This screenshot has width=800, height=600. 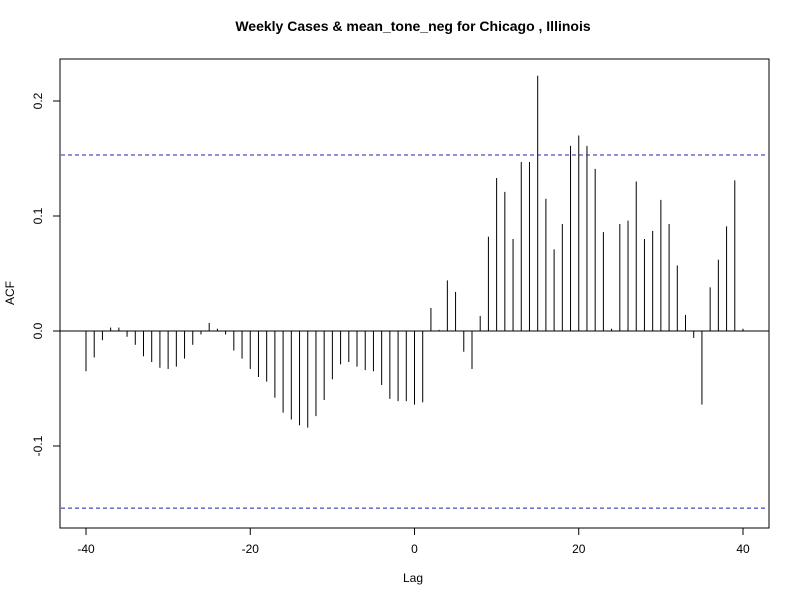 I want to click on y-tick-label: 0.1, so click(x=38, y=215).